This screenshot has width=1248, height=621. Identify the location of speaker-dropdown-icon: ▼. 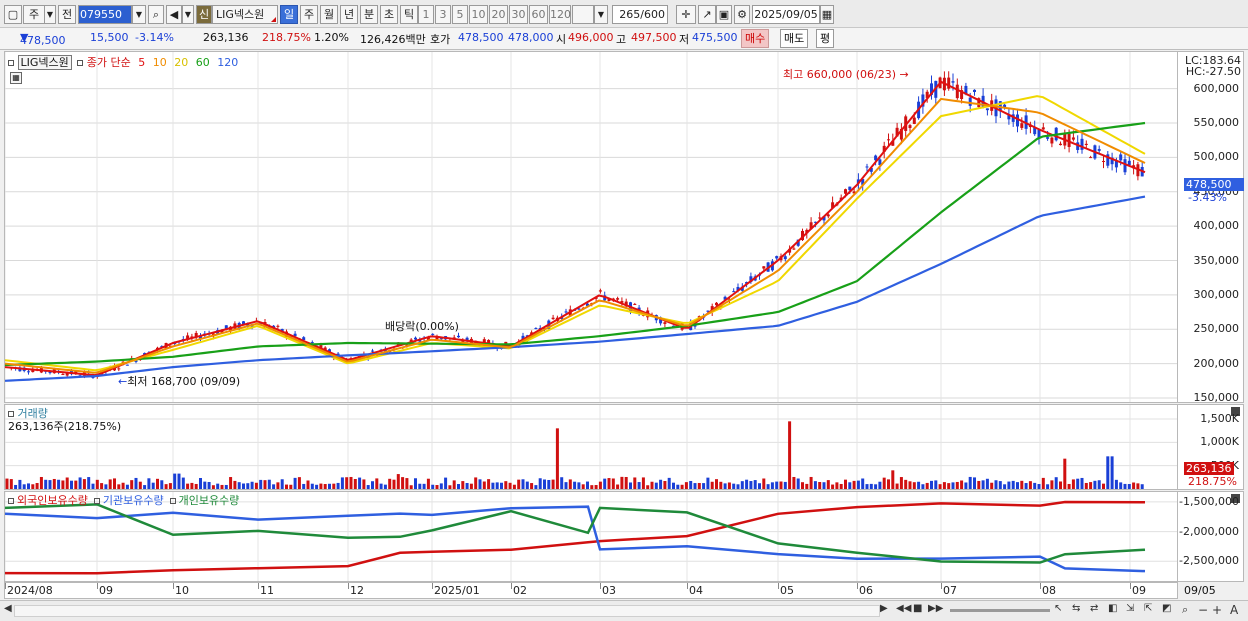
(188, 14).